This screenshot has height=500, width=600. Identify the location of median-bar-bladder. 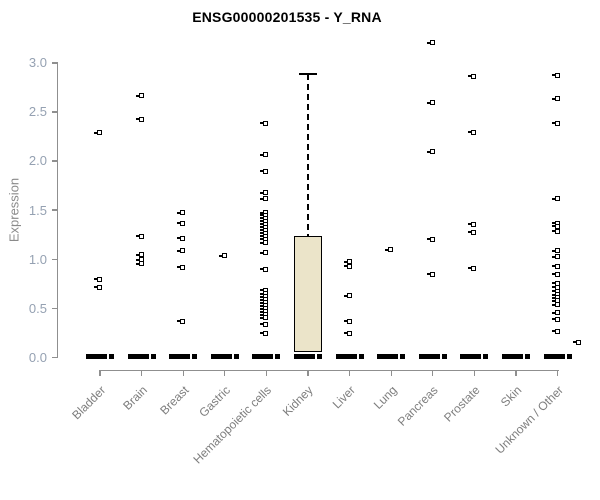
(100, 356).